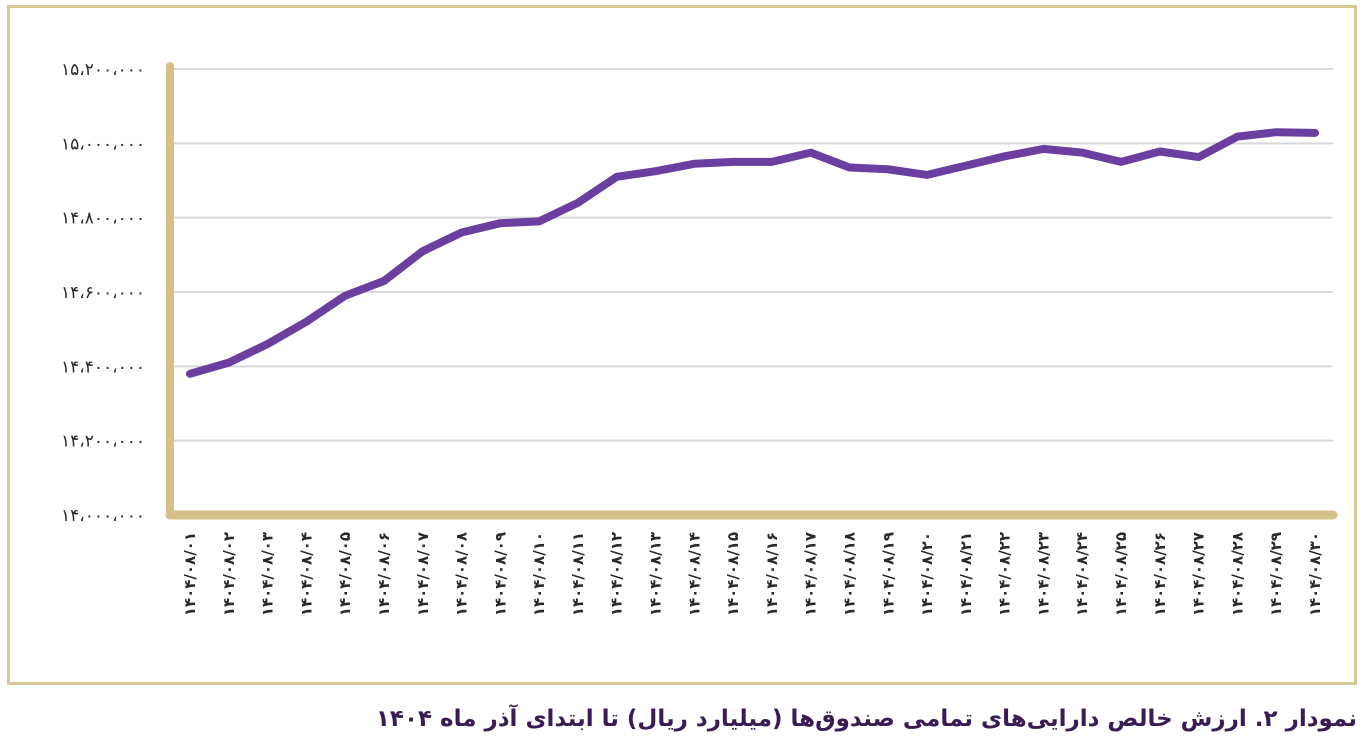  I want to click on y-tick-label: ۱۴،۶۰۰،۰۰۰, so click(103, 293).